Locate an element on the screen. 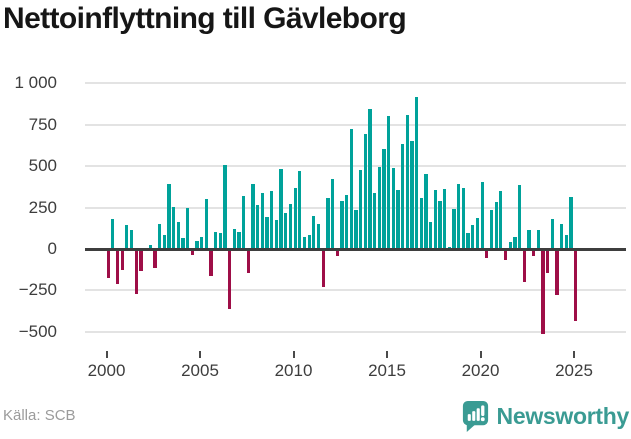  bar-2000Q1 is located at coordinates (108, 263).